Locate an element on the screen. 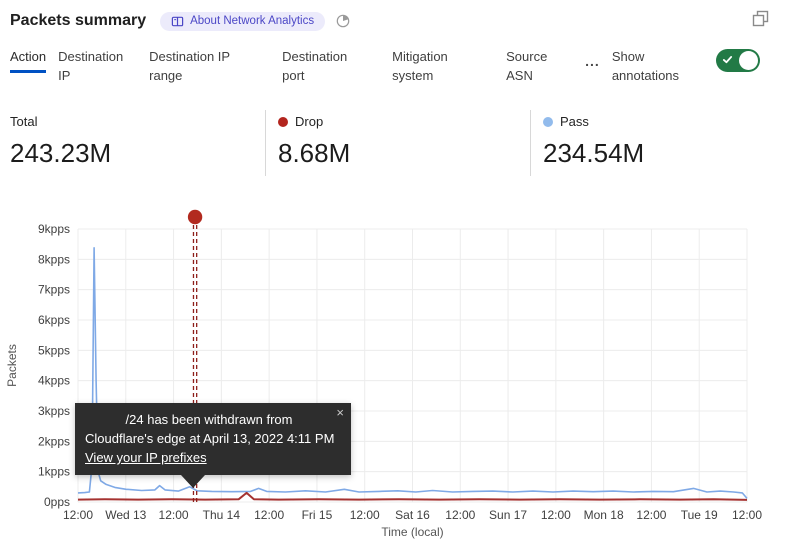 This screenshot has height=560, width=785. view-ip-prefixes-link: View your IP prefixes is located at coordinates (146, 457).